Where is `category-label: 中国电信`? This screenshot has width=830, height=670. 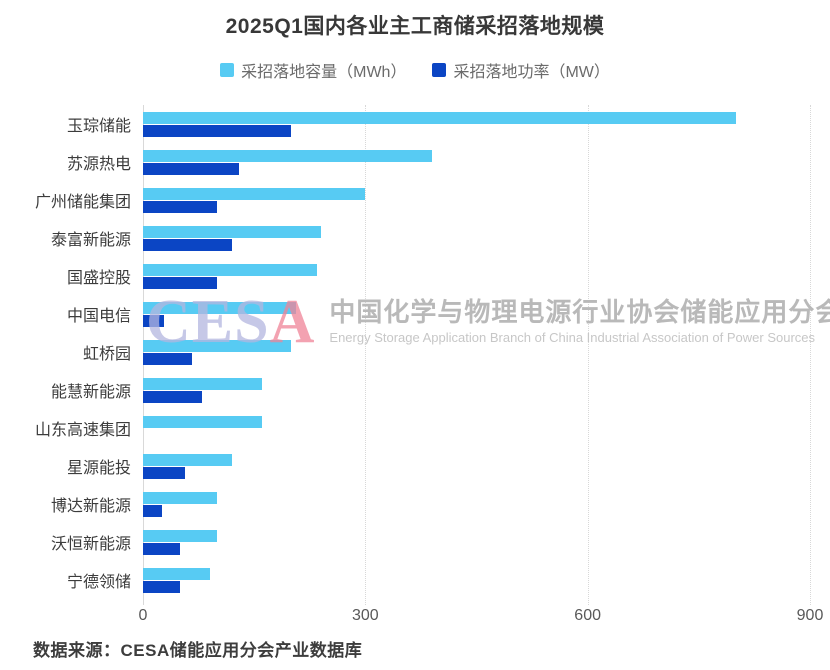 category-label: 中国电信 is located at coordinates (98, 316).